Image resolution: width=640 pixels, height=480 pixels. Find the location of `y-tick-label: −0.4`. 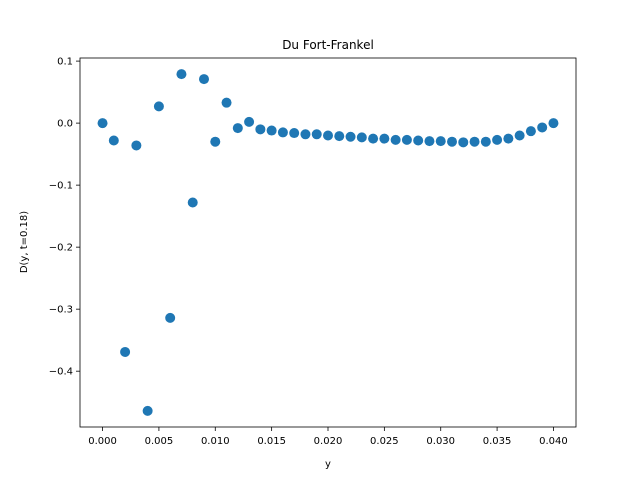

y-tick-label: −0.4 is located at coordinates (61, 372).